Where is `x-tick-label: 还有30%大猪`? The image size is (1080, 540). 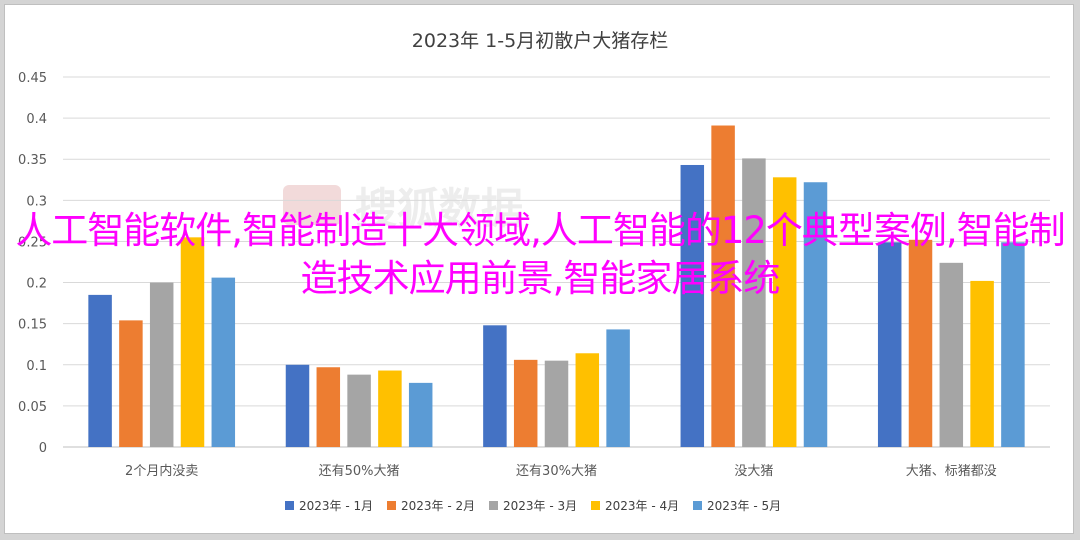
x-tick-label: 还有30%大猪 is located at coordinates (556, 471).